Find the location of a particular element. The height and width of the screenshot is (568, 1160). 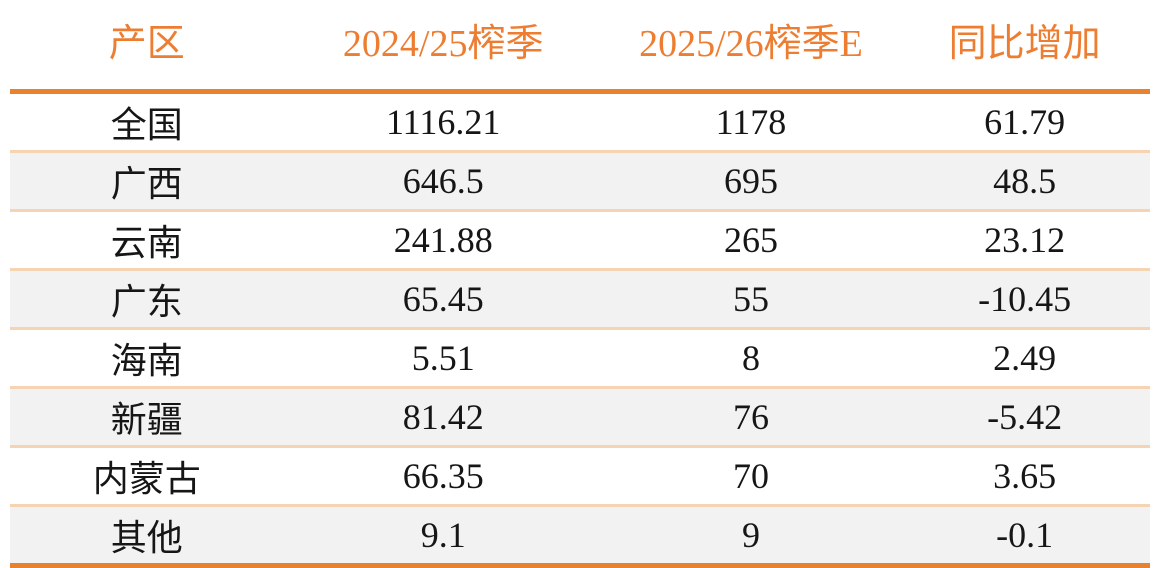

region-cell: 海南 is located at coordinates (147, 357).